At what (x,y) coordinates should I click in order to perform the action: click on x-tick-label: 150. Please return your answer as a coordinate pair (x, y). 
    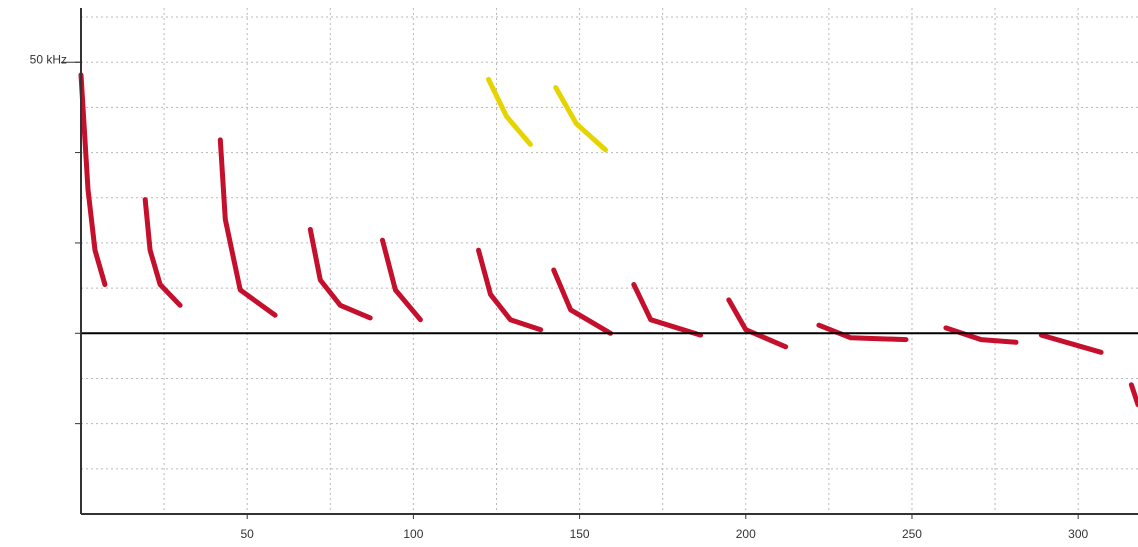
    Looking at the image, I should click on (580, 534).